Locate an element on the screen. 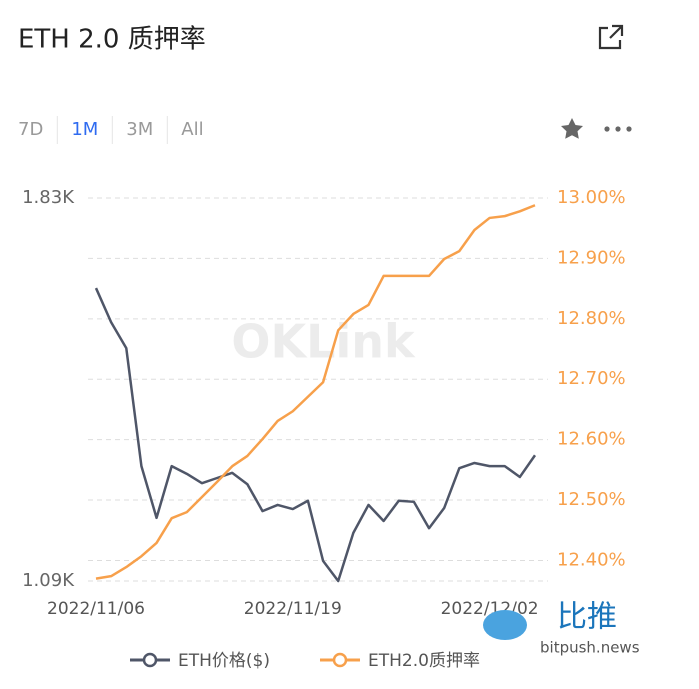 The height and width of the screenshot is (689, 699). y-tick-label: 1.83K is located at coordinates (48, 197).